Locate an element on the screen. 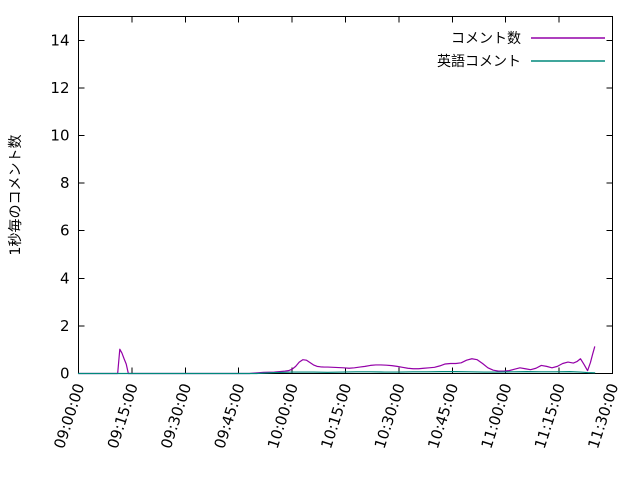 This screenshot has height=480, width=640. y-tick-label: 0 is located at coordinates (65, 374).